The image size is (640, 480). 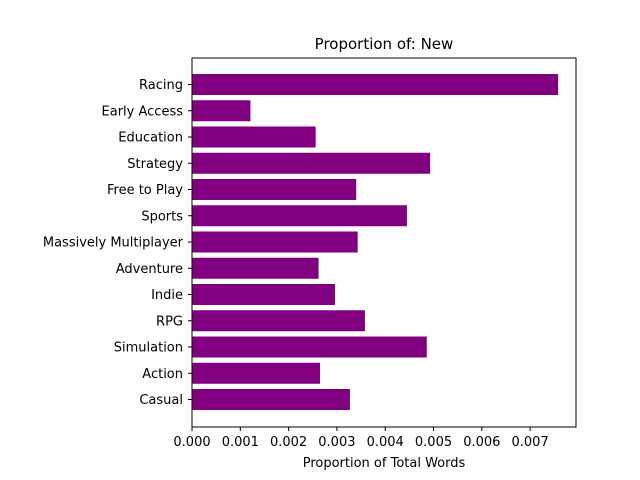 I want to click on y-tick-label: Racing, so click(x=161, y=85).